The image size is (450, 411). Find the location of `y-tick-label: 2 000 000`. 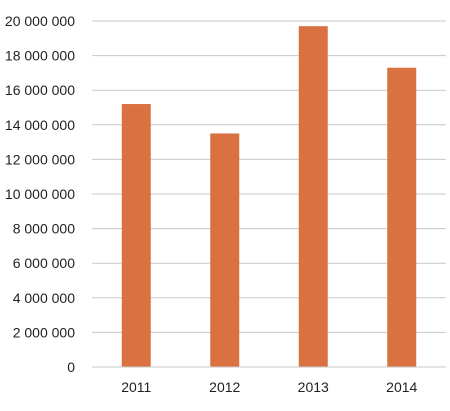

y-tick-label: 2 000 000 is located at coordinates (44, 332).